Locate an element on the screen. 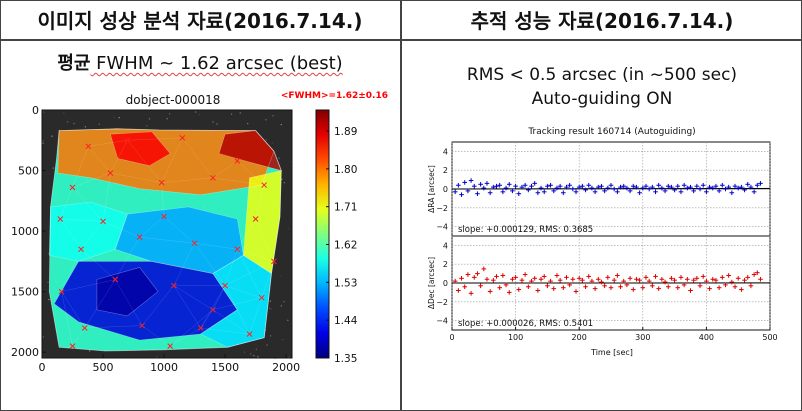  fwhm-annotation: <FWHM>=1.62±0.16 is located at coordinates (334, 96).